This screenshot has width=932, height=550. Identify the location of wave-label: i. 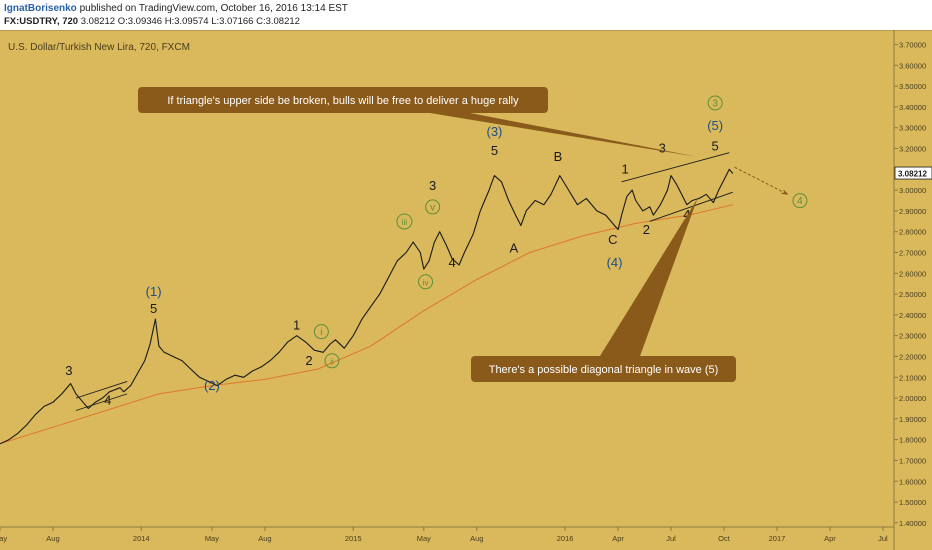
(321, 332).